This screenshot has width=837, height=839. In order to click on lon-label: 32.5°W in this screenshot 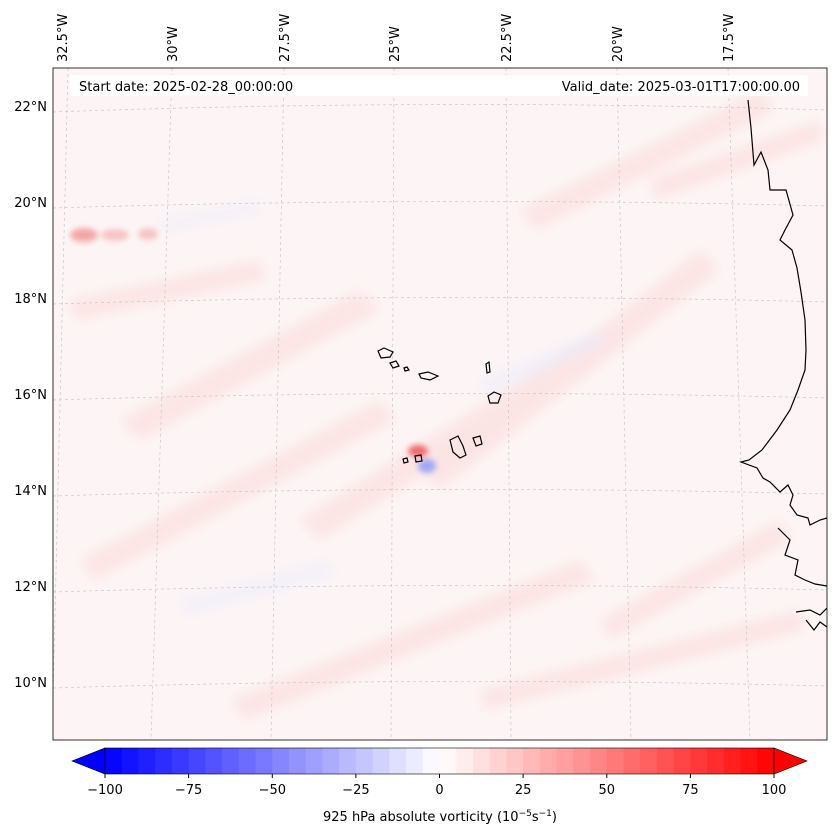, I will do `click(63, 38)`.